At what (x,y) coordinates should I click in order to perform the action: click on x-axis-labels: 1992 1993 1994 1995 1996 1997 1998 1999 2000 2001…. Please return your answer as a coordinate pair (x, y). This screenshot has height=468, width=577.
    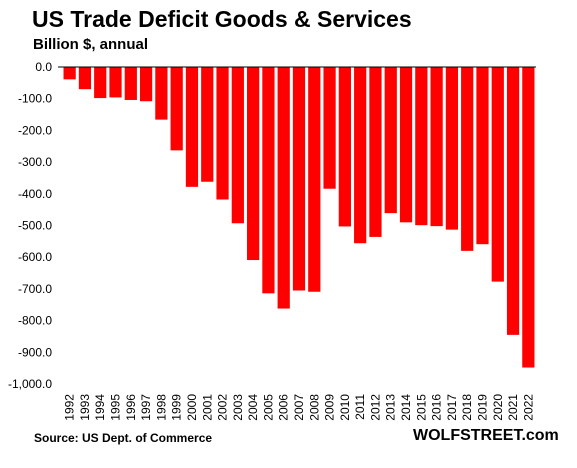
    Looking at the image, I should click on (299, 407).